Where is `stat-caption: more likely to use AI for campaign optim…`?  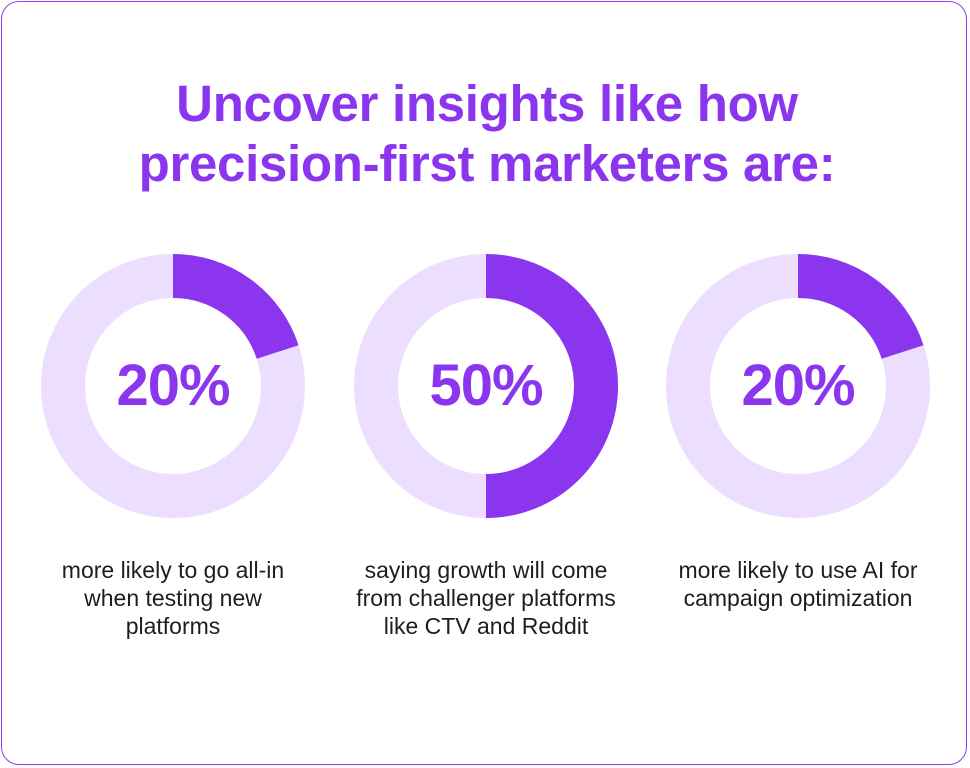
stat-caption: more likely to use AI for campaign optim… is located at coordinates (798, 584).